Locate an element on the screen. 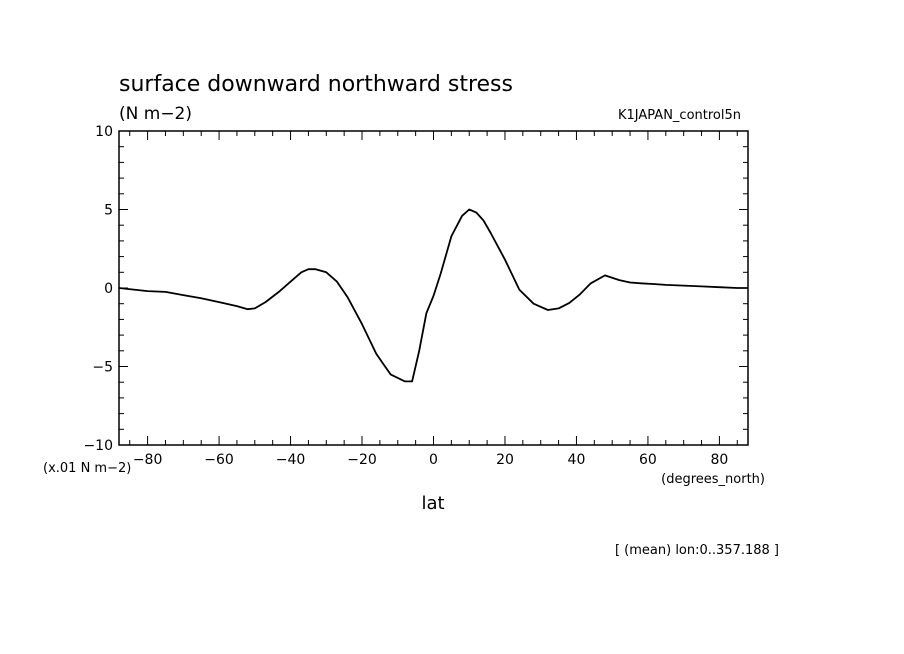 The image size is (904, 654). x-tick-label: 60 is located at coordinates (648, 460).